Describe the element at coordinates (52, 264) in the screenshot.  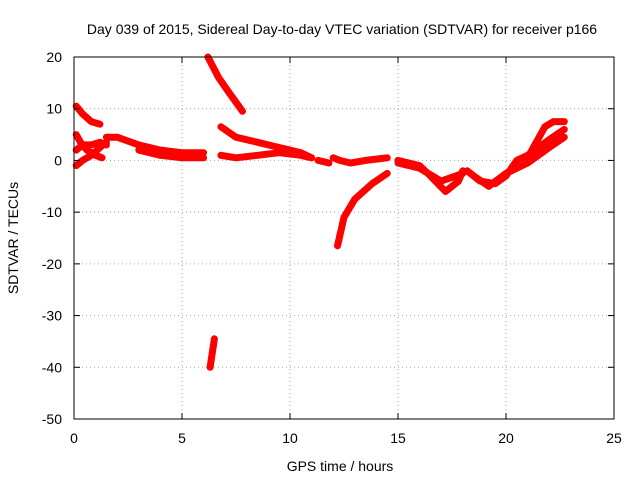
I see `y-tick-label: -20` at that location.